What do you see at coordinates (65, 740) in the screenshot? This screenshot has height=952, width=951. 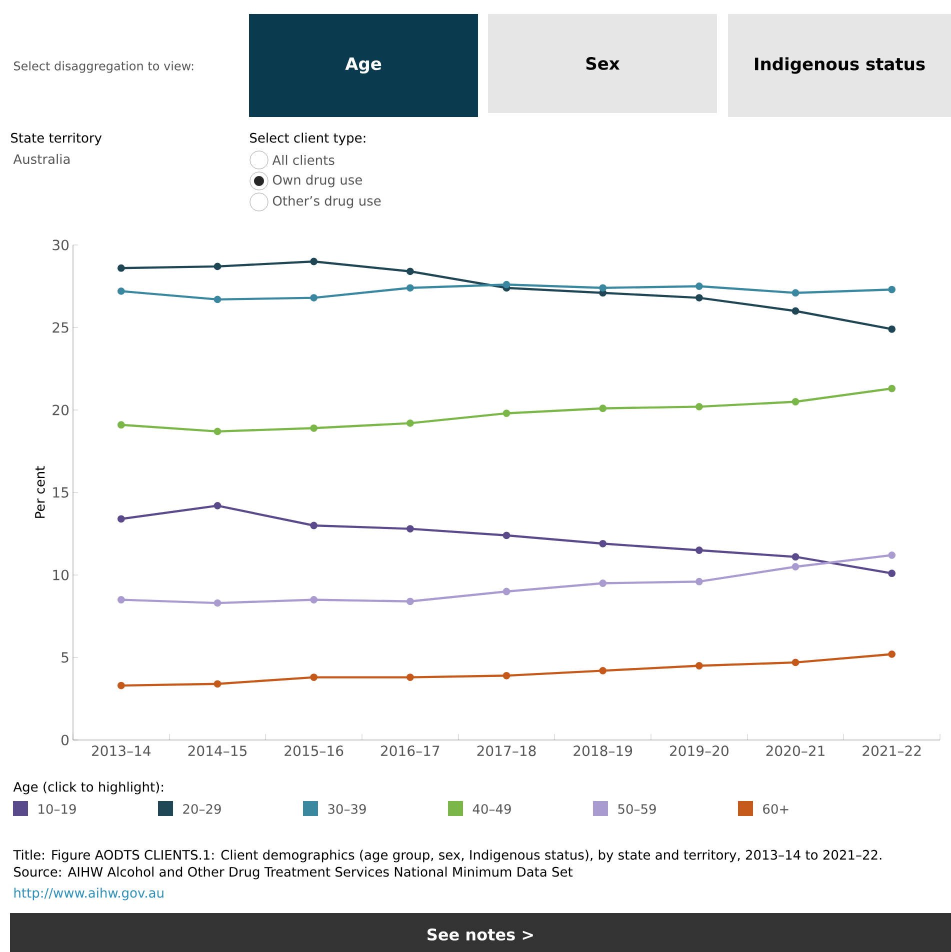 I see `y-tick-label: 0` at bounding box center [65, 740].